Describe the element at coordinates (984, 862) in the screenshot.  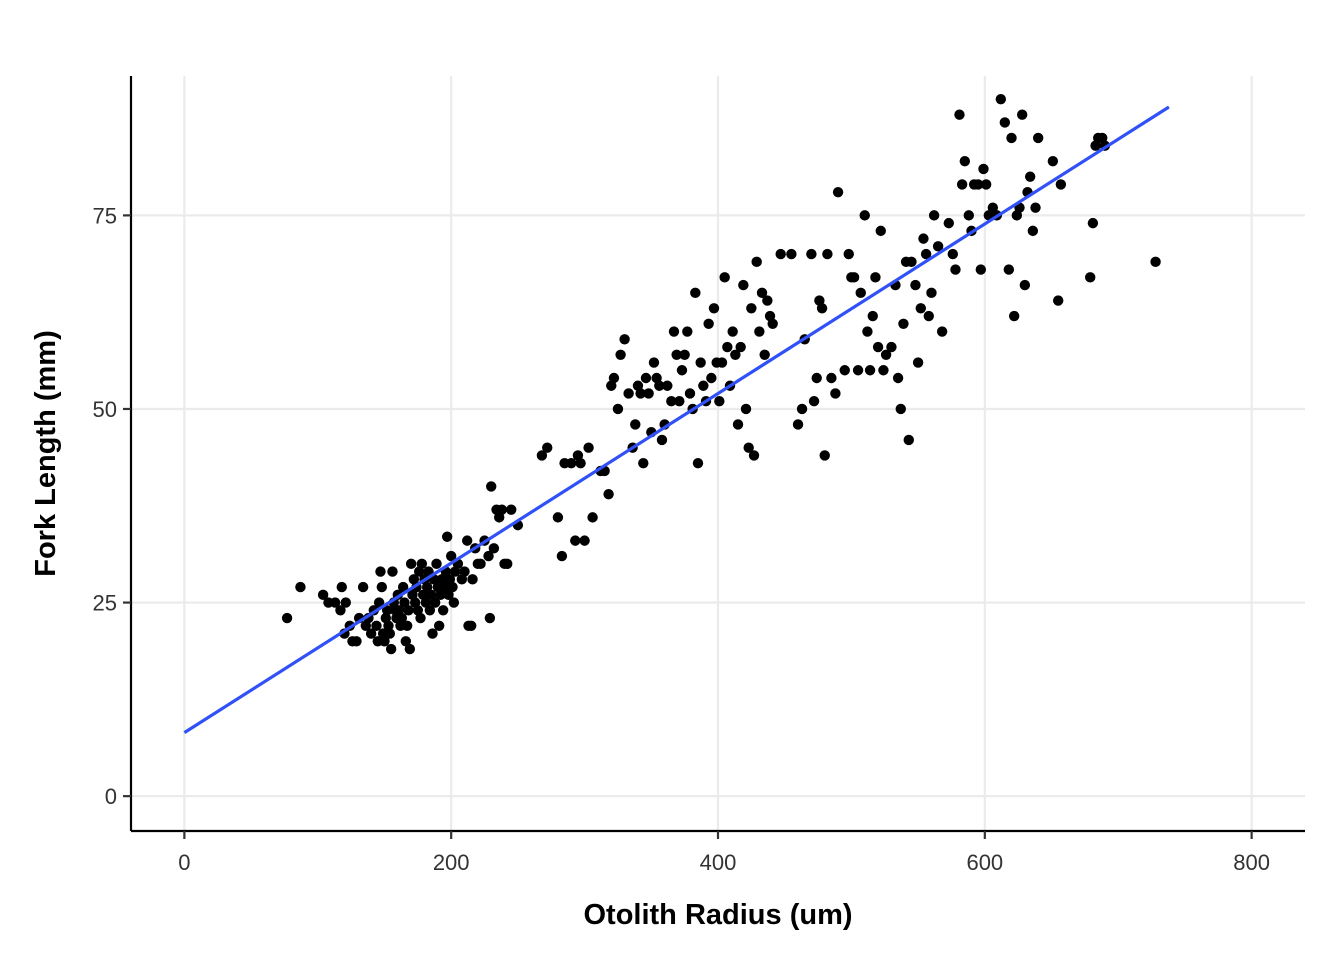
I see `x-tick-label: 600` at that location.